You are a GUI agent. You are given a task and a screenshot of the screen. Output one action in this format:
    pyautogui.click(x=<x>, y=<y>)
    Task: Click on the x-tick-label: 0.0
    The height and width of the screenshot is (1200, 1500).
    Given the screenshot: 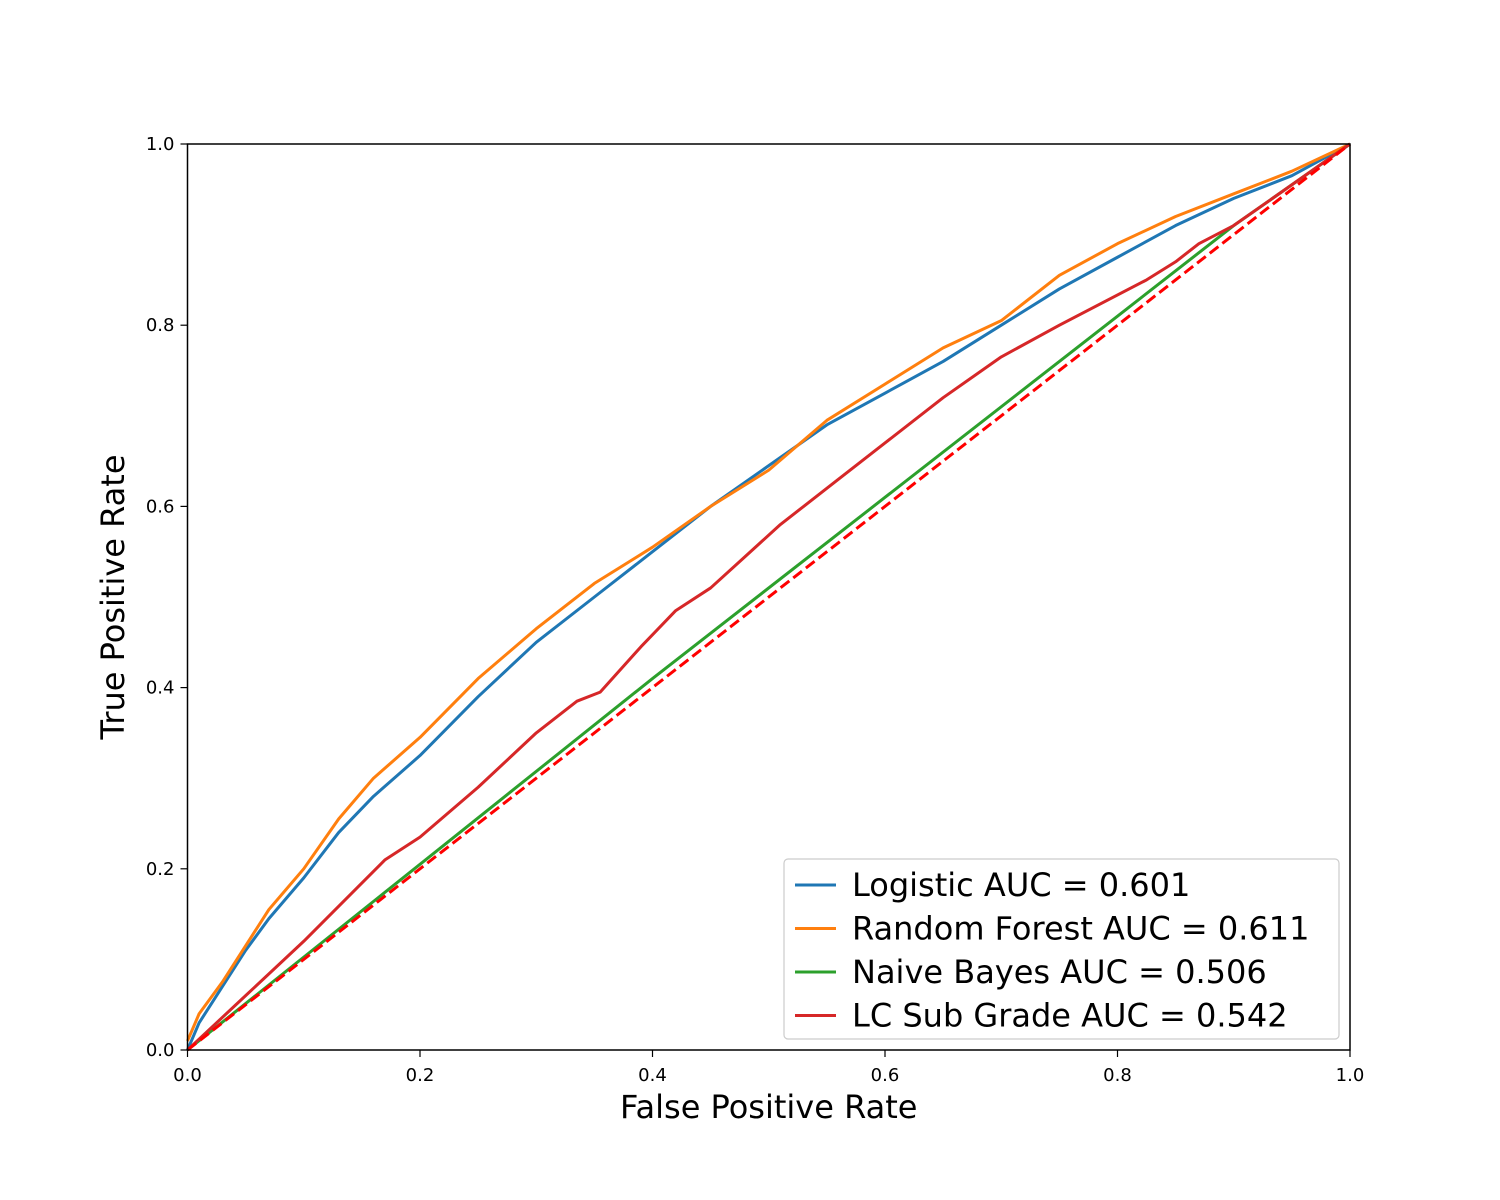 What is the action you would take?
    pyautogui.click(x=187, y=1075)
    